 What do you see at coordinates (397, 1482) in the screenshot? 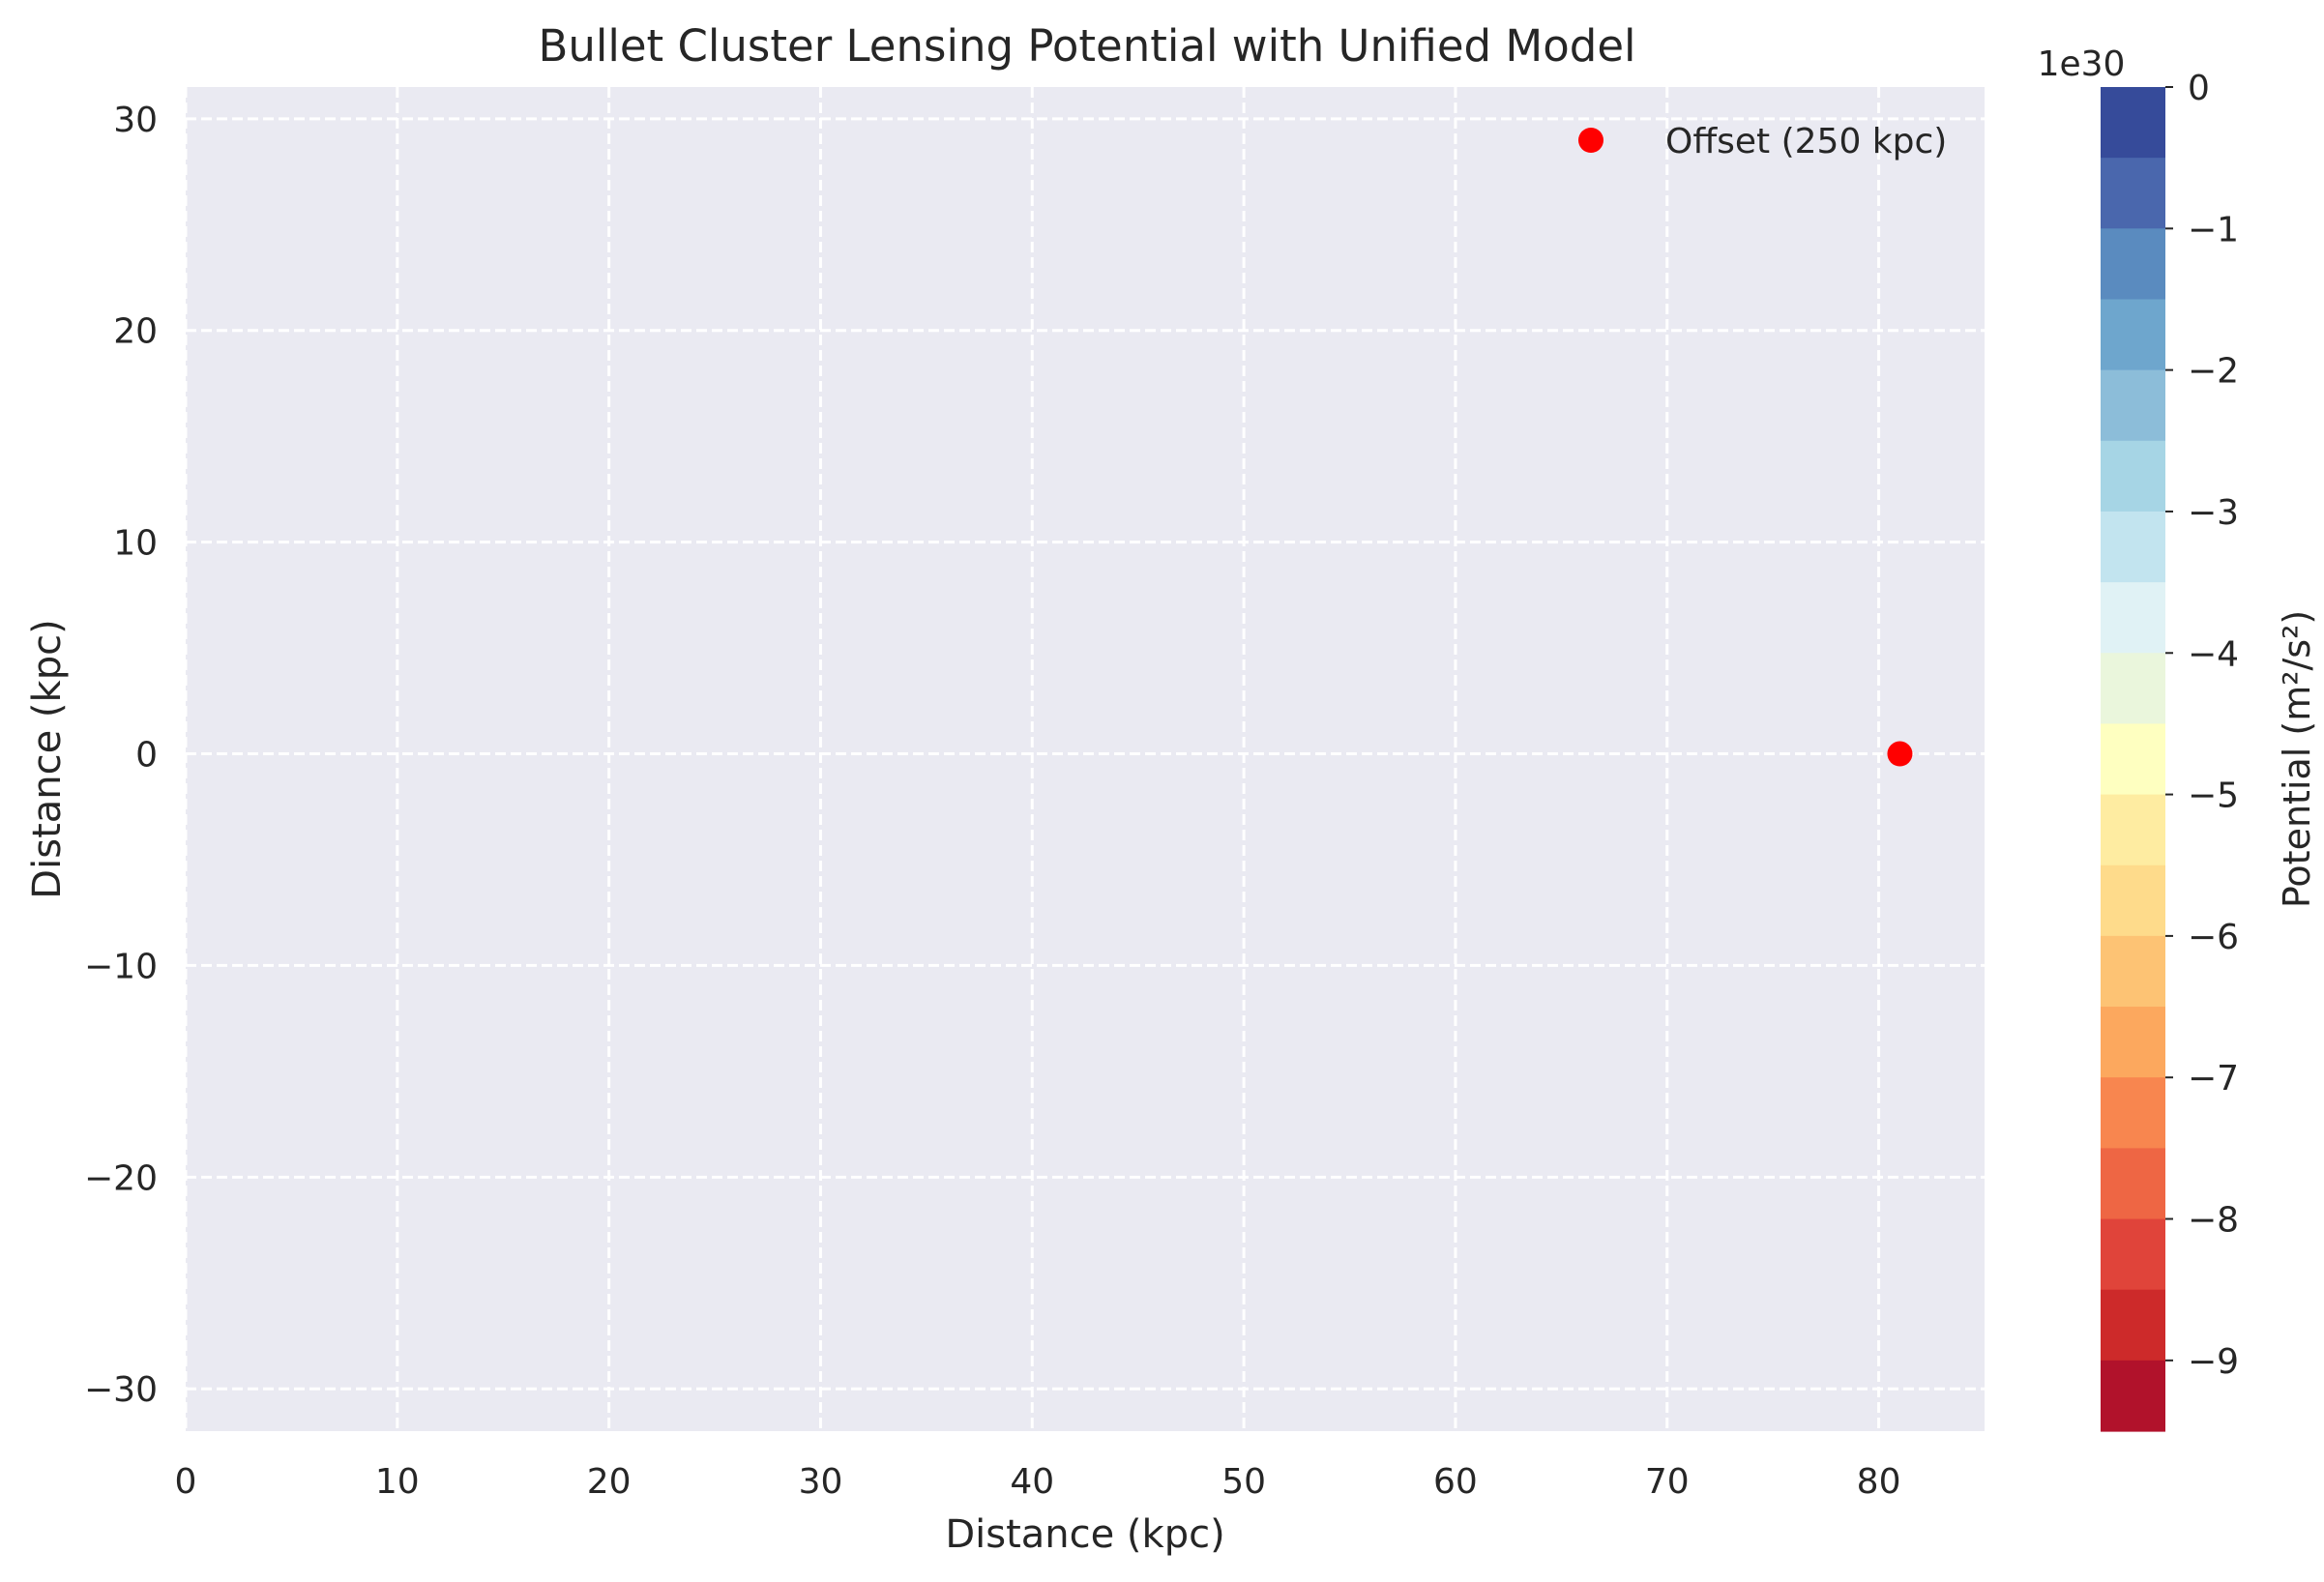
I see `x-tick-label: 10` at bounding box center [397, 1482].